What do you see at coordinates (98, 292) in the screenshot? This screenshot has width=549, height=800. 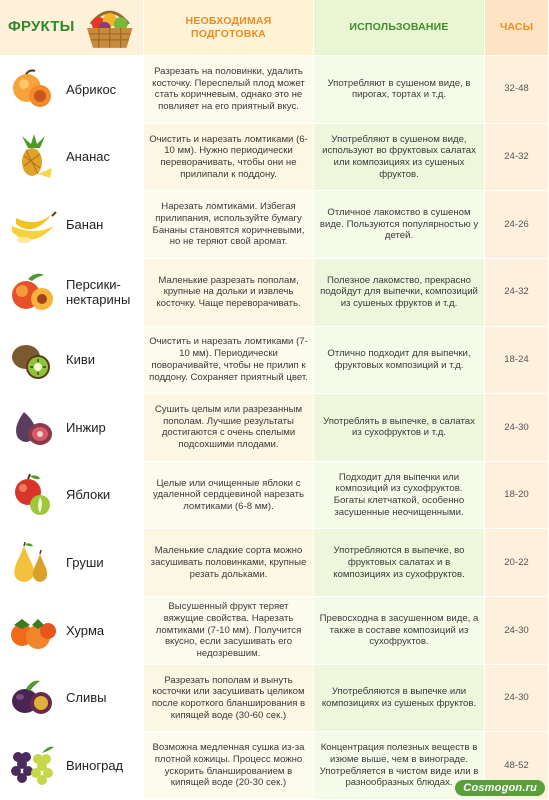 I see `fruit-name: Персики-нектарины` at bounding box center [98, 292].